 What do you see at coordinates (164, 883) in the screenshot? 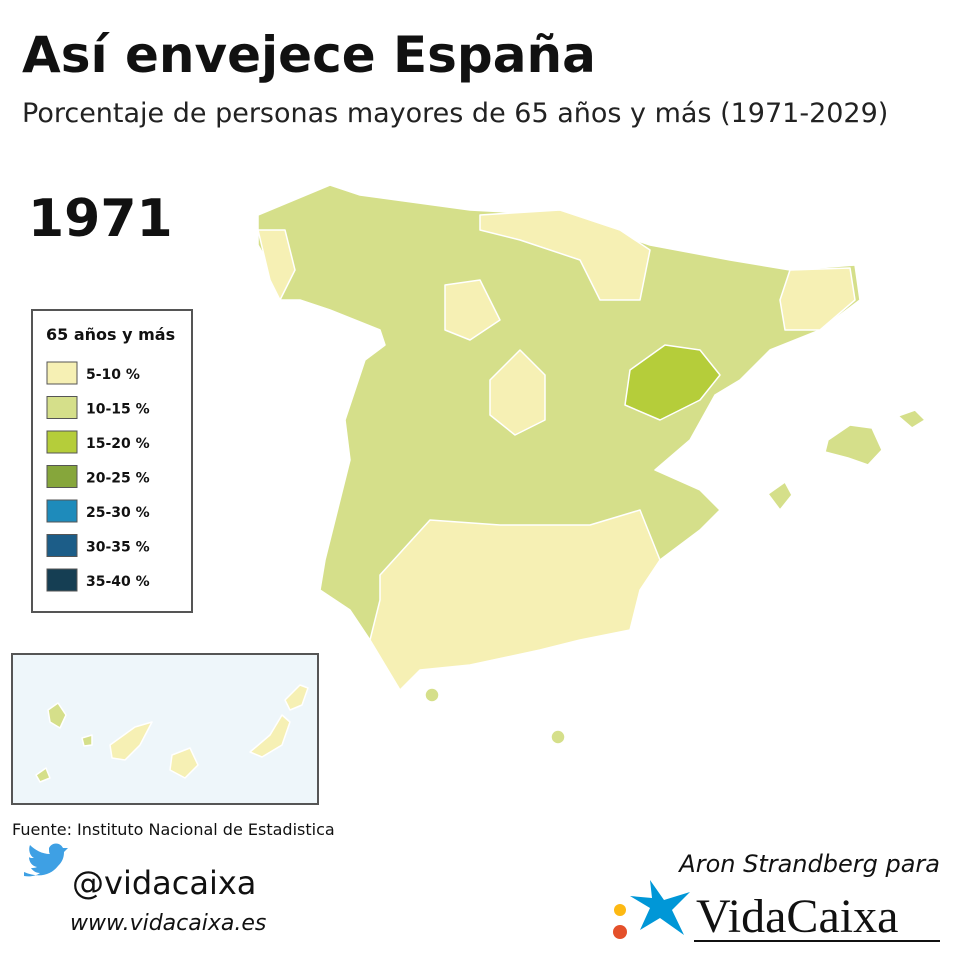
I see `twitter-handle: @vidacaixa` at bounding box center [164, 883].